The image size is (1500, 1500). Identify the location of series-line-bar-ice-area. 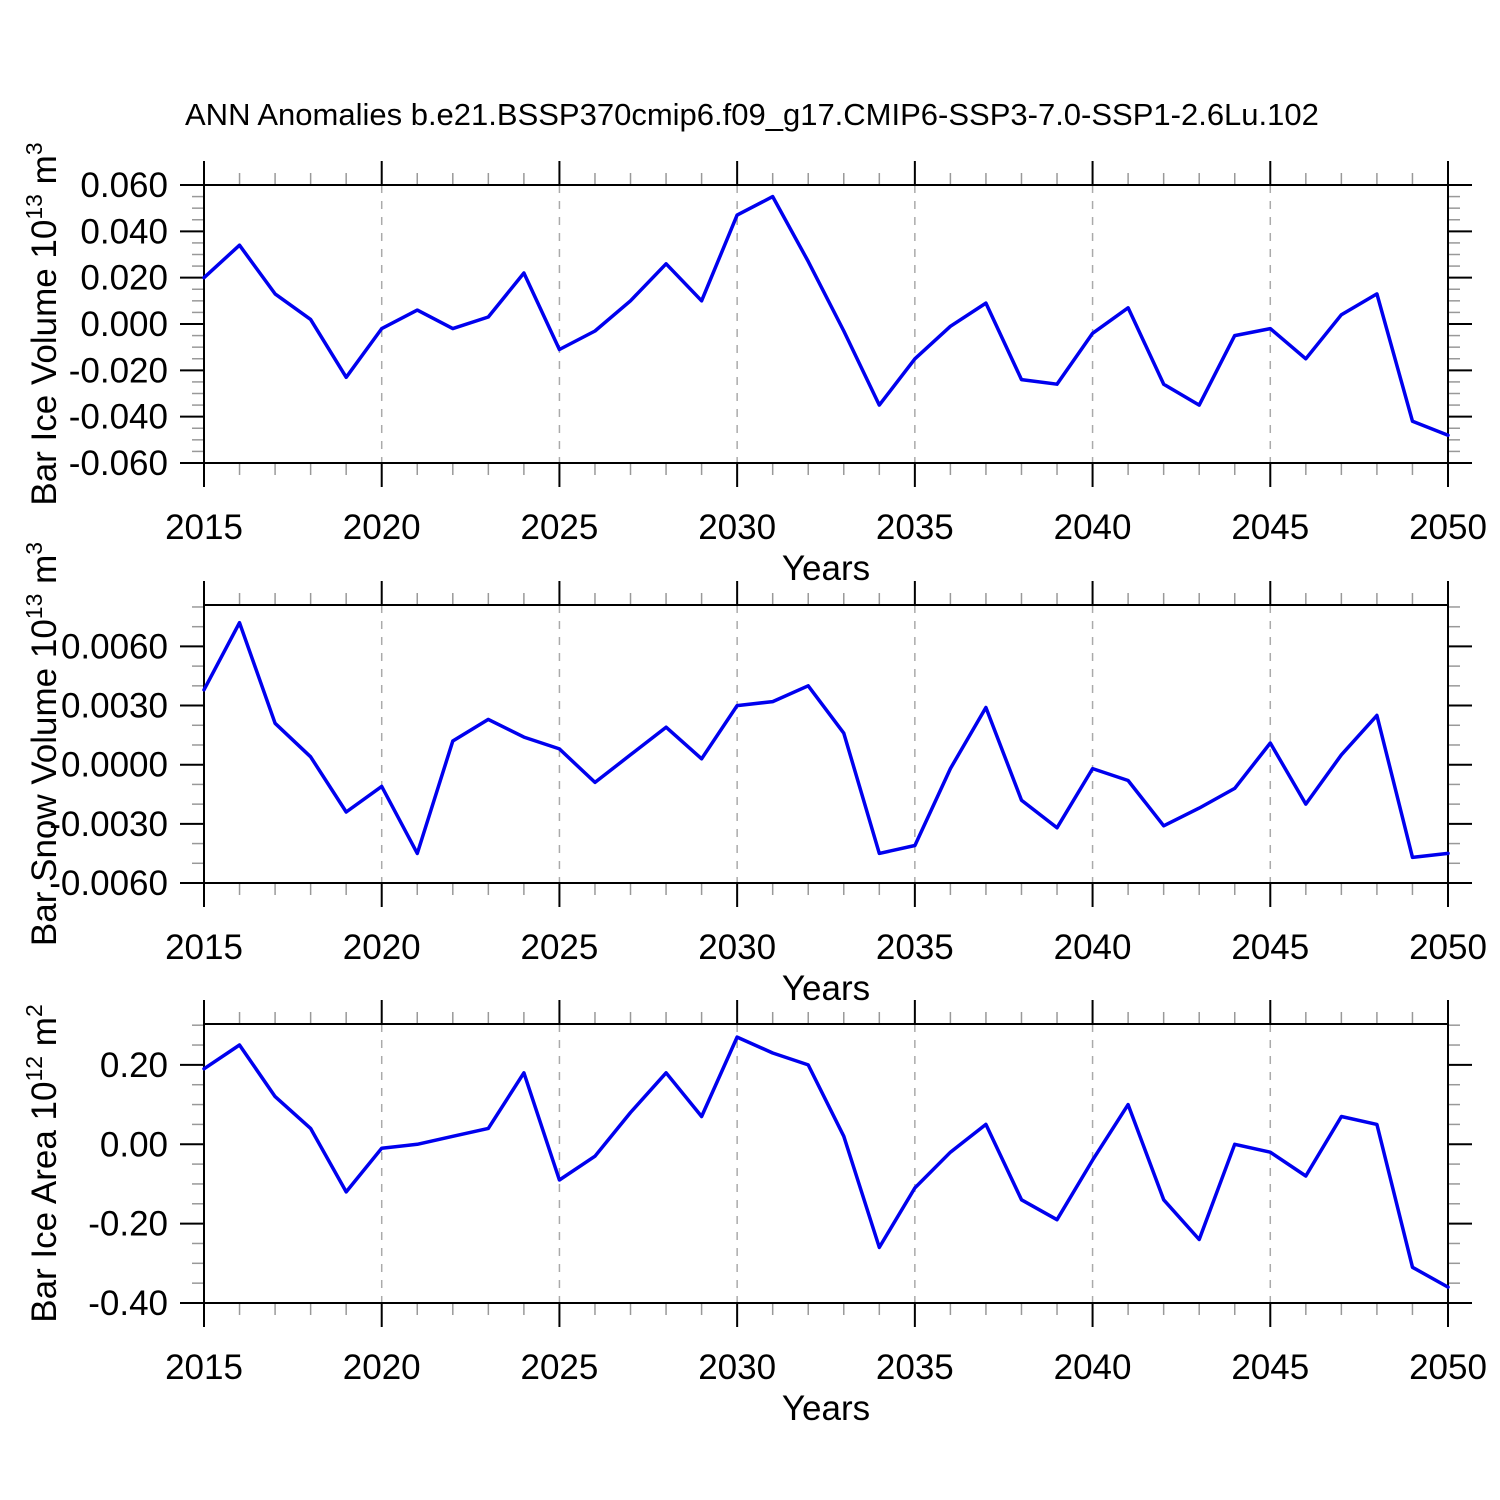
(826, 1162).